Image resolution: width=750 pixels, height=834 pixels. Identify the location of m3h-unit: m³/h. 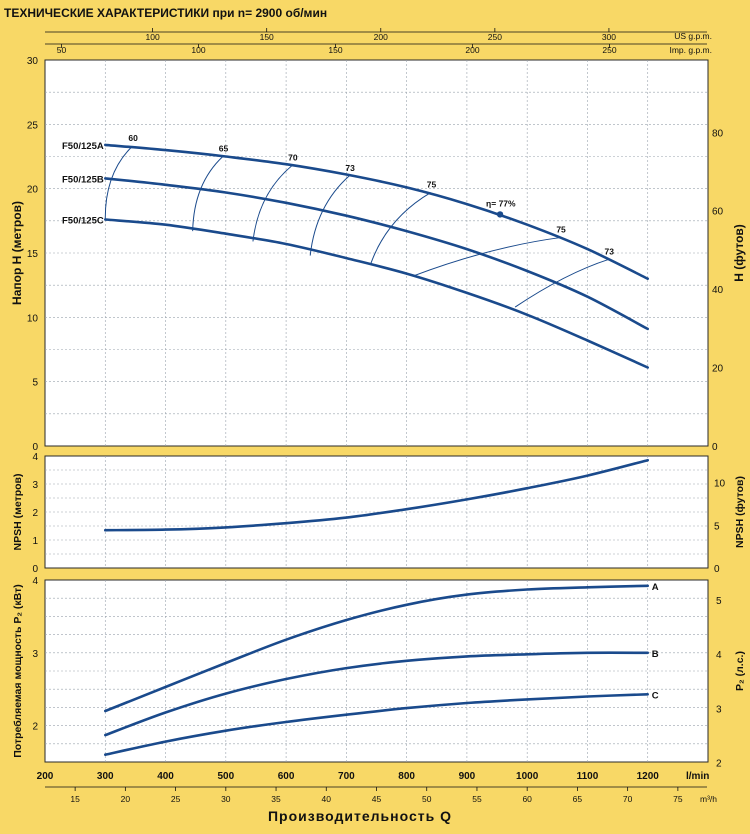
(708, 799).